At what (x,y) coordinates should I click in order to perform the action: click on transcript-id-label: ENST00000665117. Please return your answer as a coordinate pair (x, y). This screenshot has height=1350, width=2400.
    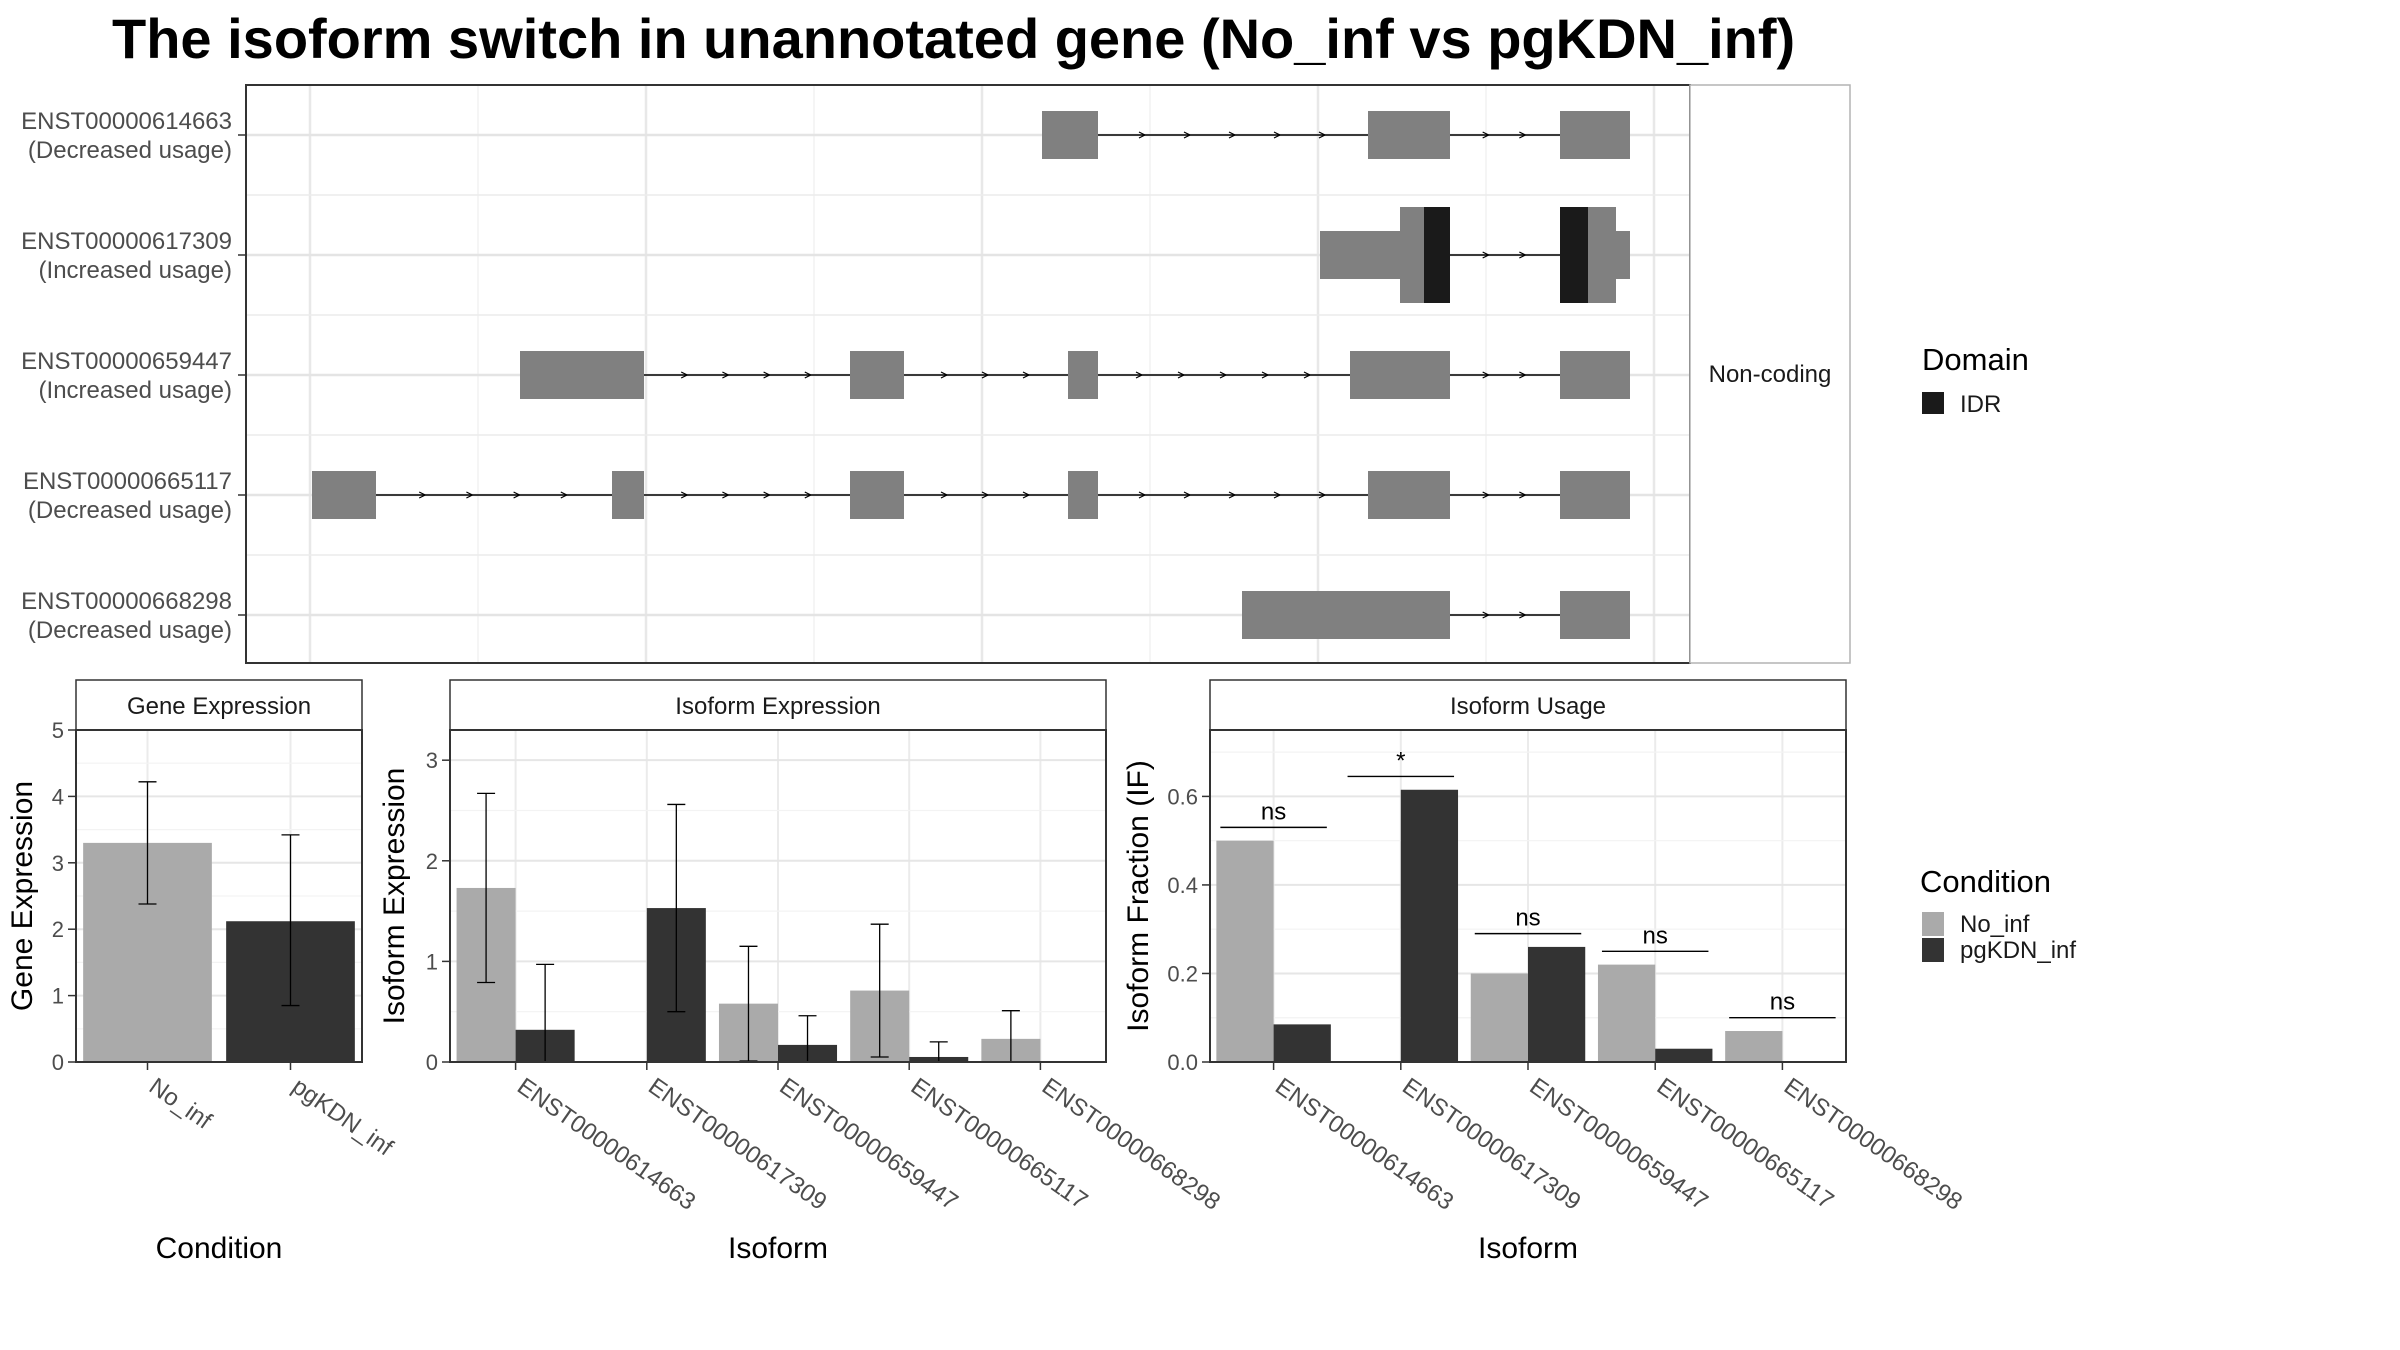
    Looking at the image, I should click on (127, 481).